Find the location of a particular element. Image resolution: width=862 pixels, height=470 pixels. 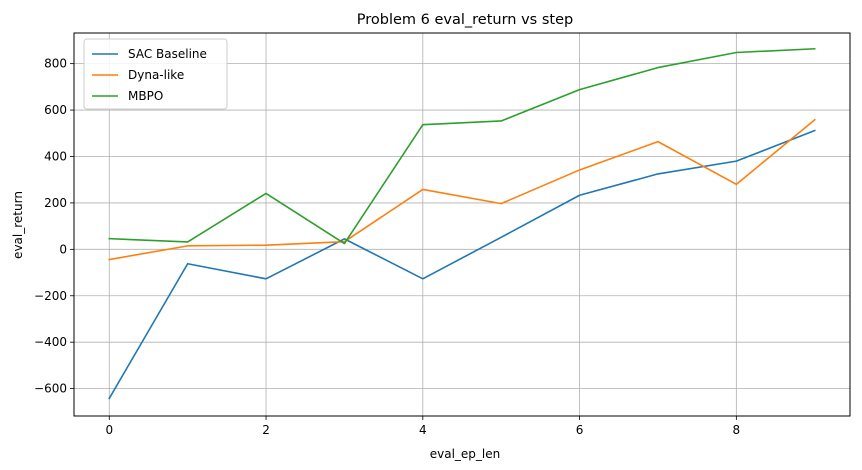

legend-label: Dyna-like is located at coordinates (156, 75).